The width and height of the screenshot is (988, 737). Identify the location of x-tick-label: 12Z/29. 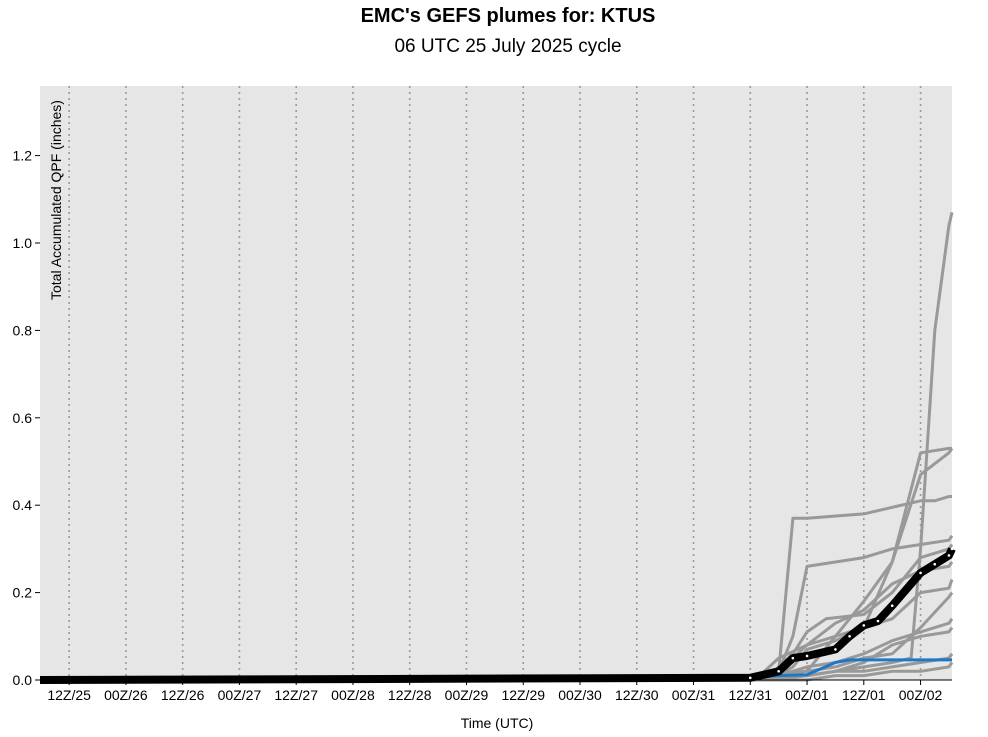
(523, 695).